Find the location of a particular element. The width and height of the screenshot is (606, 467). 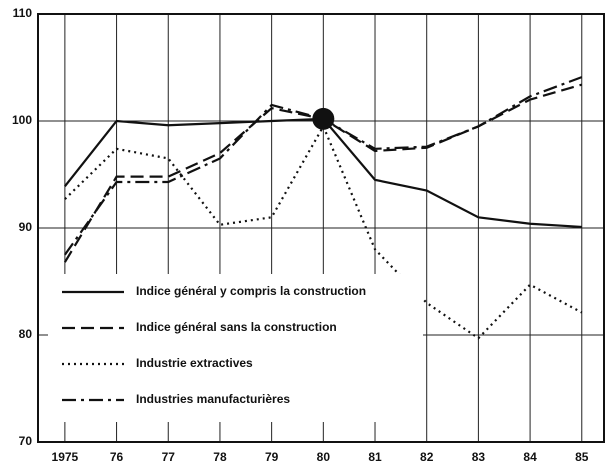

legend-label: Industries manufacturières is located at coordinates (213, 399).